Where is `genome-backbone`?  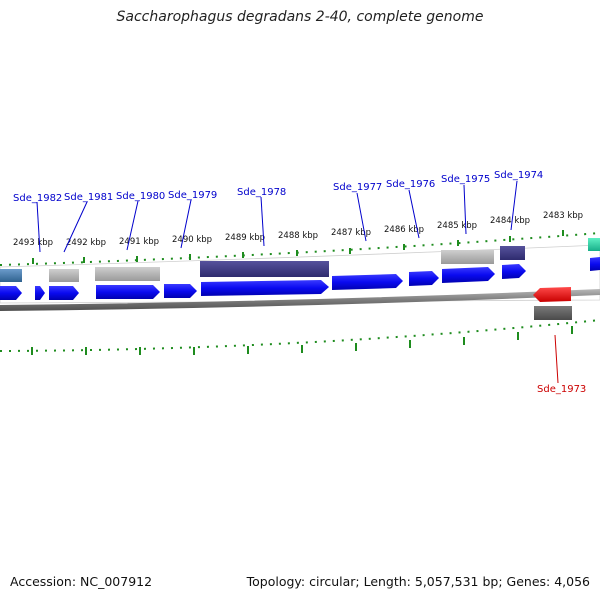
genome-backbone is located at coordinates (300, 300).